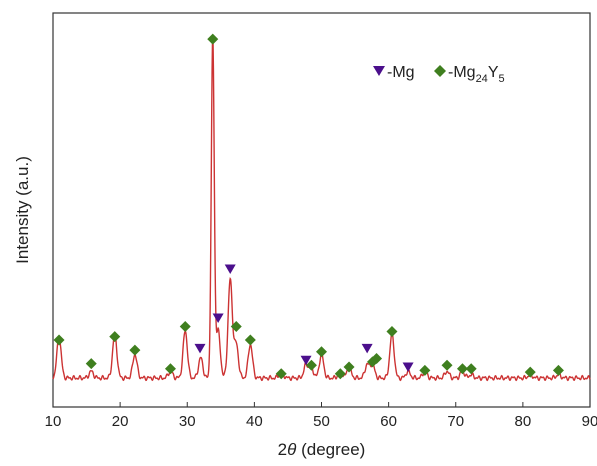 This screenshot has height=466, width=597. I want to click on x-tick-label: 30, so click(187, 421).